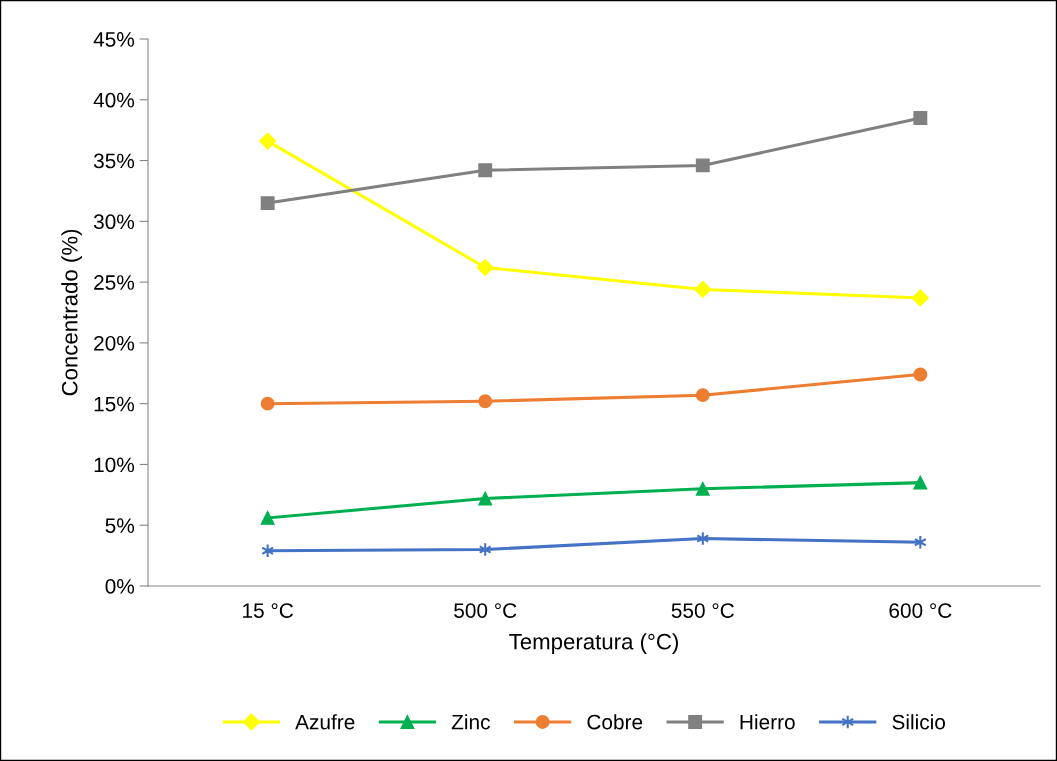  Describe the element at coordinates (470, 722) in the screenshot. I see `legend-label: Zinc` at that location.